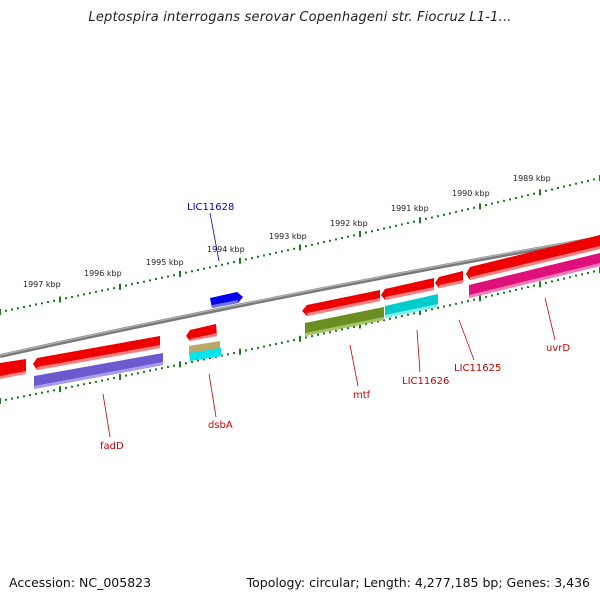 Image resolution: width=600 pixels, height=600 pixels. I want to click on reverse-feature-LIC11628, so click(226, 300).